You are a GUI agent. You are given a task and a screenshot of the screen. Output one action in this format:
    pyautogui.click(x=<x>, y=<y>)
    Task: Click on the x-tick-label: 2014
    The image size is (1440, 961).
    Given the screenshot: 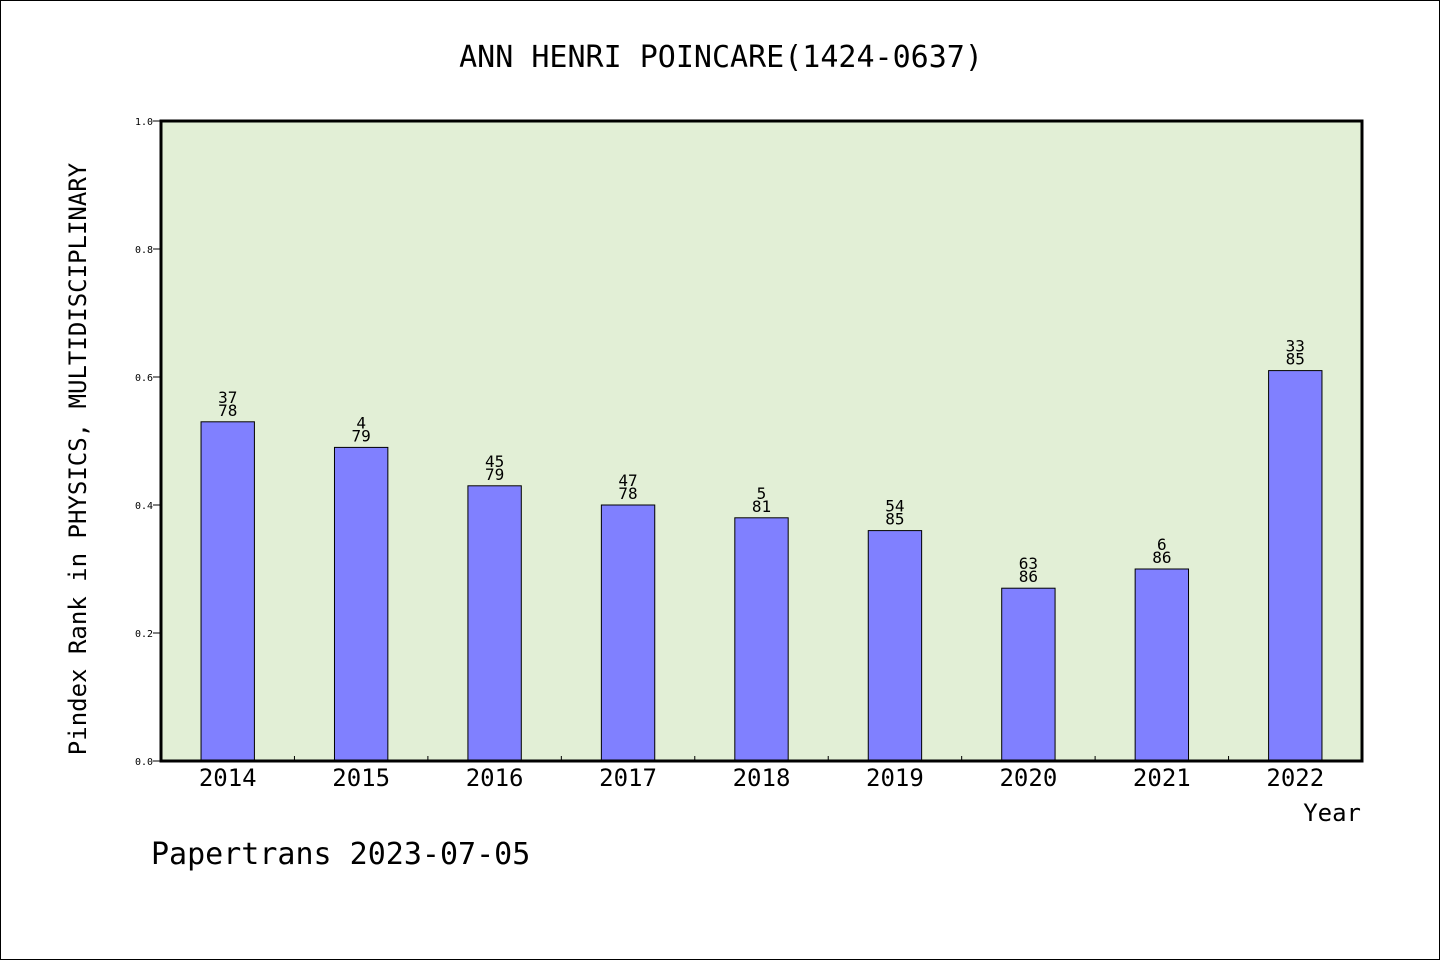 What is the action you would take?
    pyautogui.click(x=228, y=778)
    